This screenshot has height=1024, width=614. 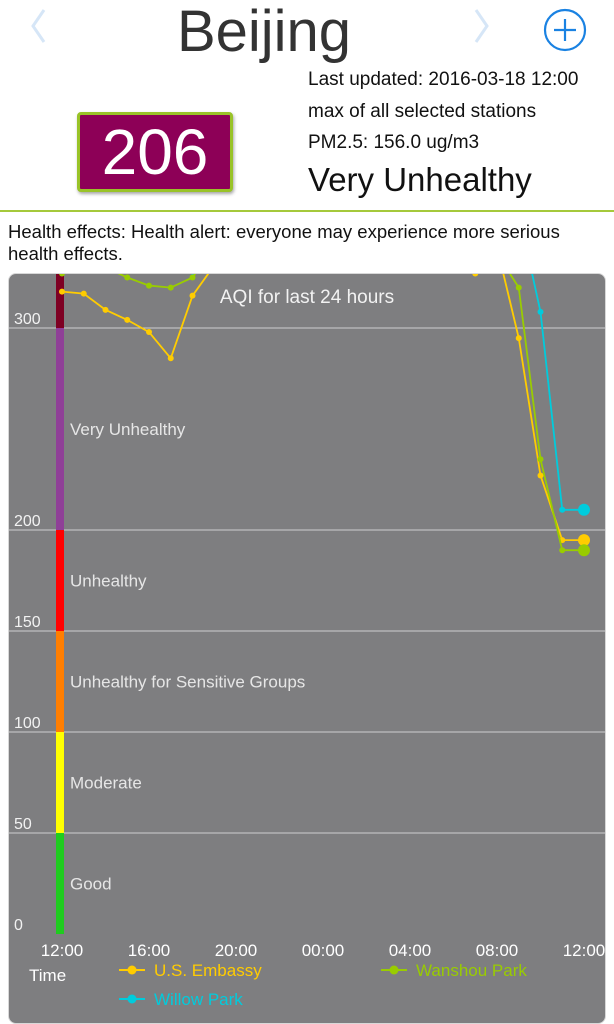 I want to click on city-title: Beijing, so click(x=264, y=32).